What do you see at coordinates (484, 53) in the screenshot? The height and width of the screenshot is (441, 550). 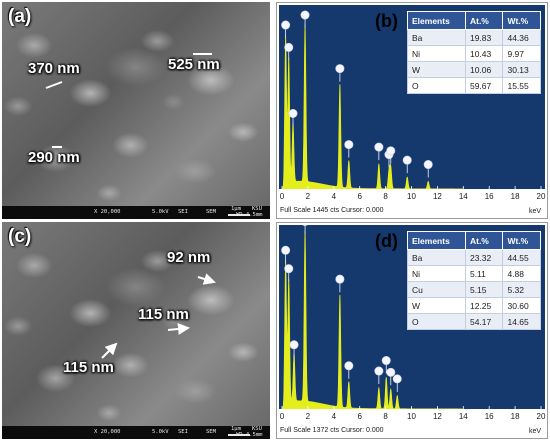 I see `atomic-cell: 10.43` at bounding box center [484, 53].